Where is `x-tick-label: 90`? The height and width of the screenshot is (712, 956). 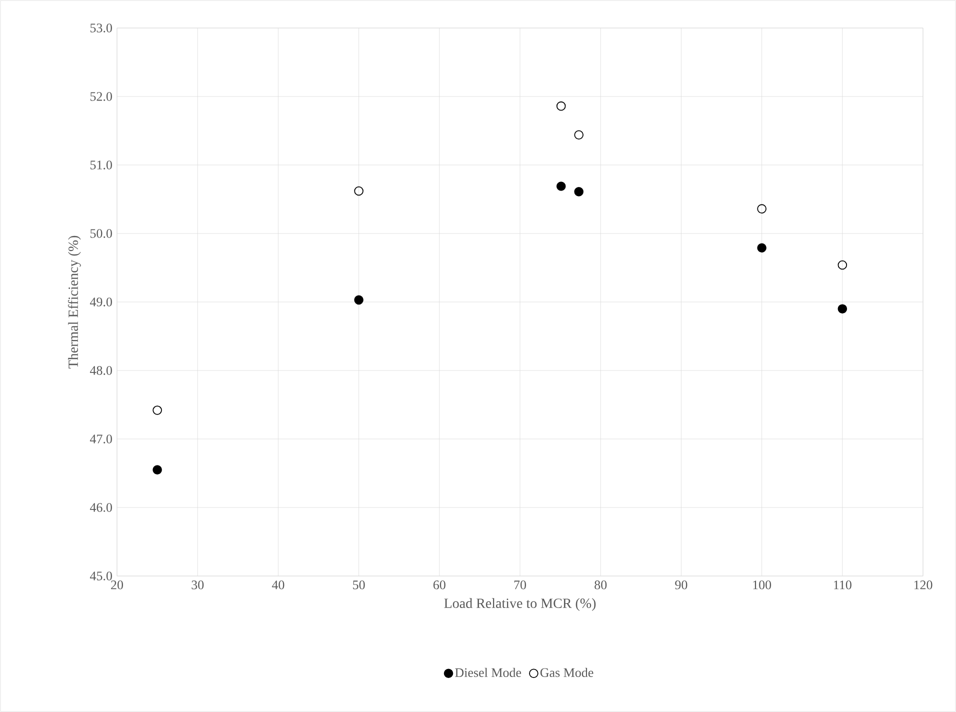
x-tick-label: 90 is located at coordinates (681, 585).